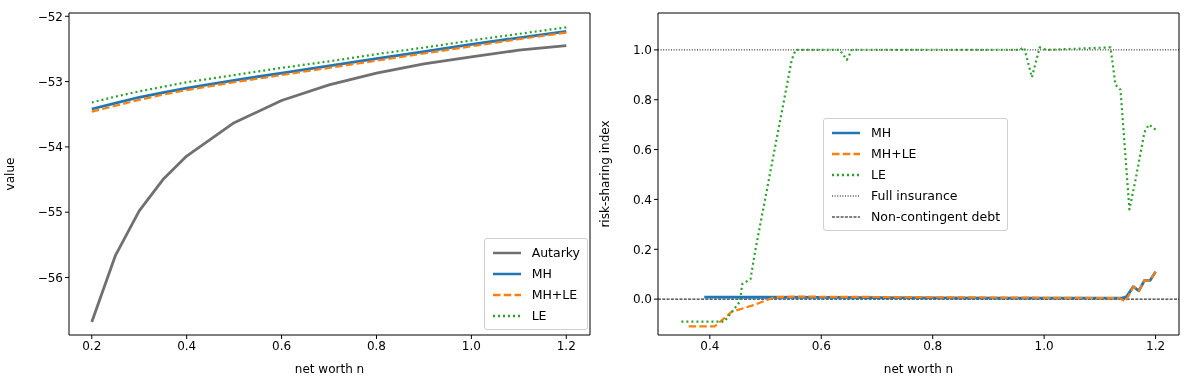  What do you see at coordinates (642, 299) in the screenshot?
I see `y-tick-label: 0.0` at bounding box center [642, 299].